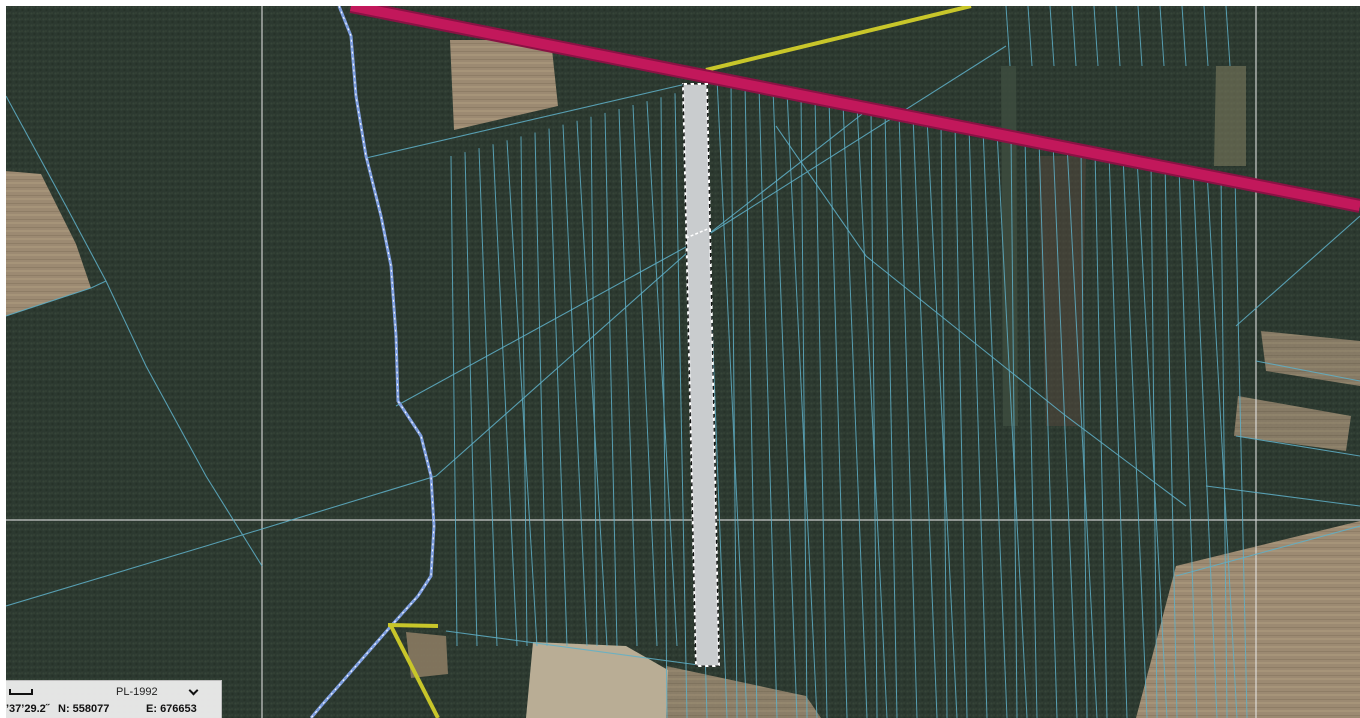 The height and width of the screenshot is (718, 1360). I want to click on coordinate-n: N: 558077, so click(83, 709).